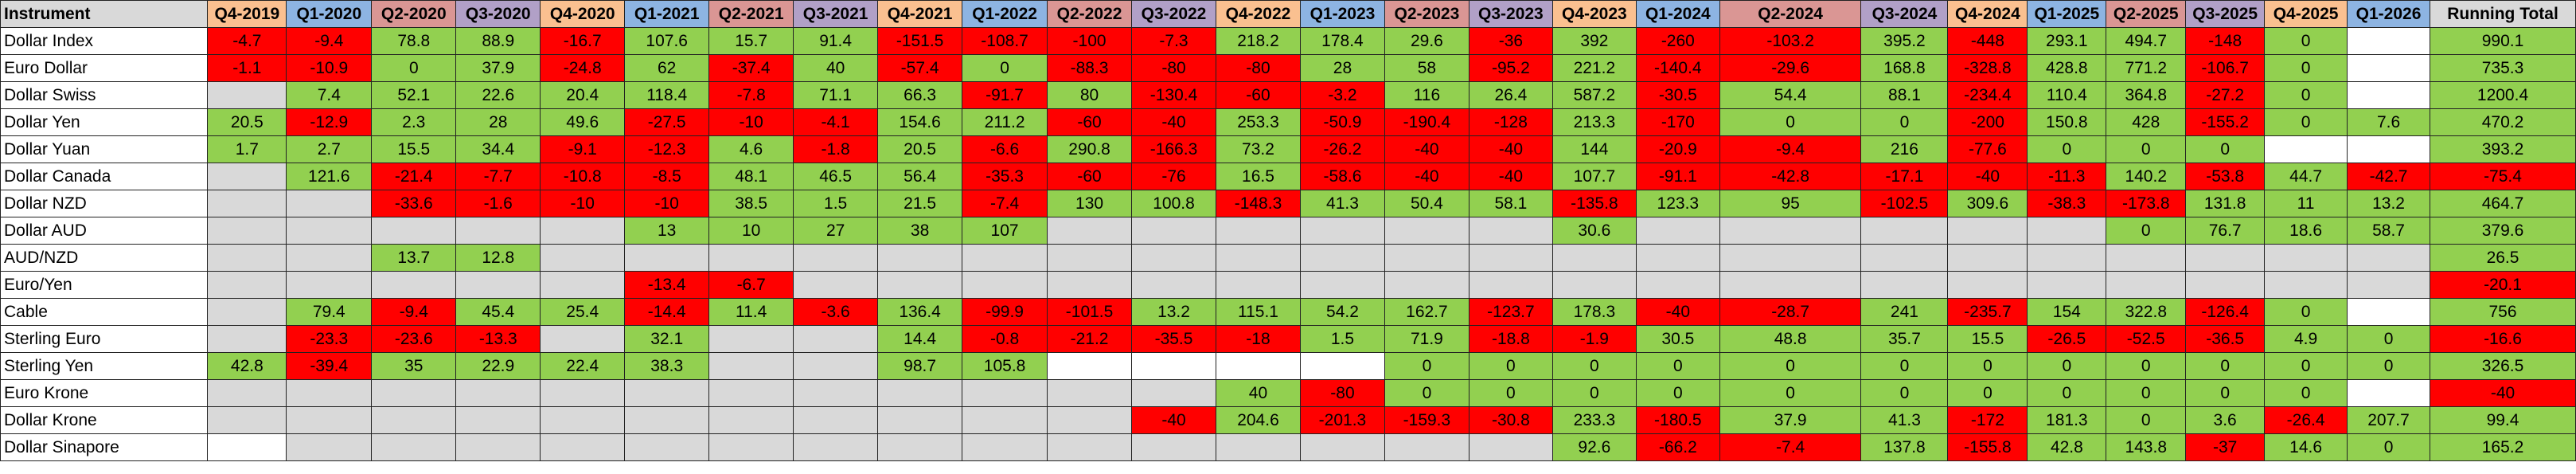 Image resolution: width=2576 pixels, height=474 pixels. I want to click on value-cell: 207.7, so click(2389, 420).